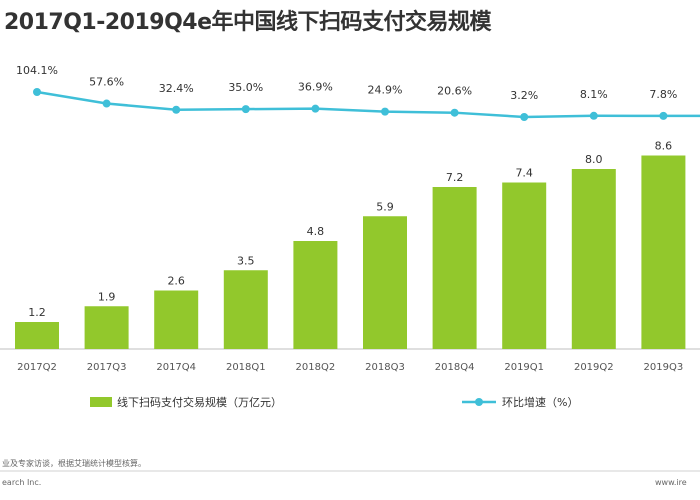  What do you see at coordinates (524, 173) in the screenshot?
I see `bar-value-label: 7.4` at bounding box center [524, 173].